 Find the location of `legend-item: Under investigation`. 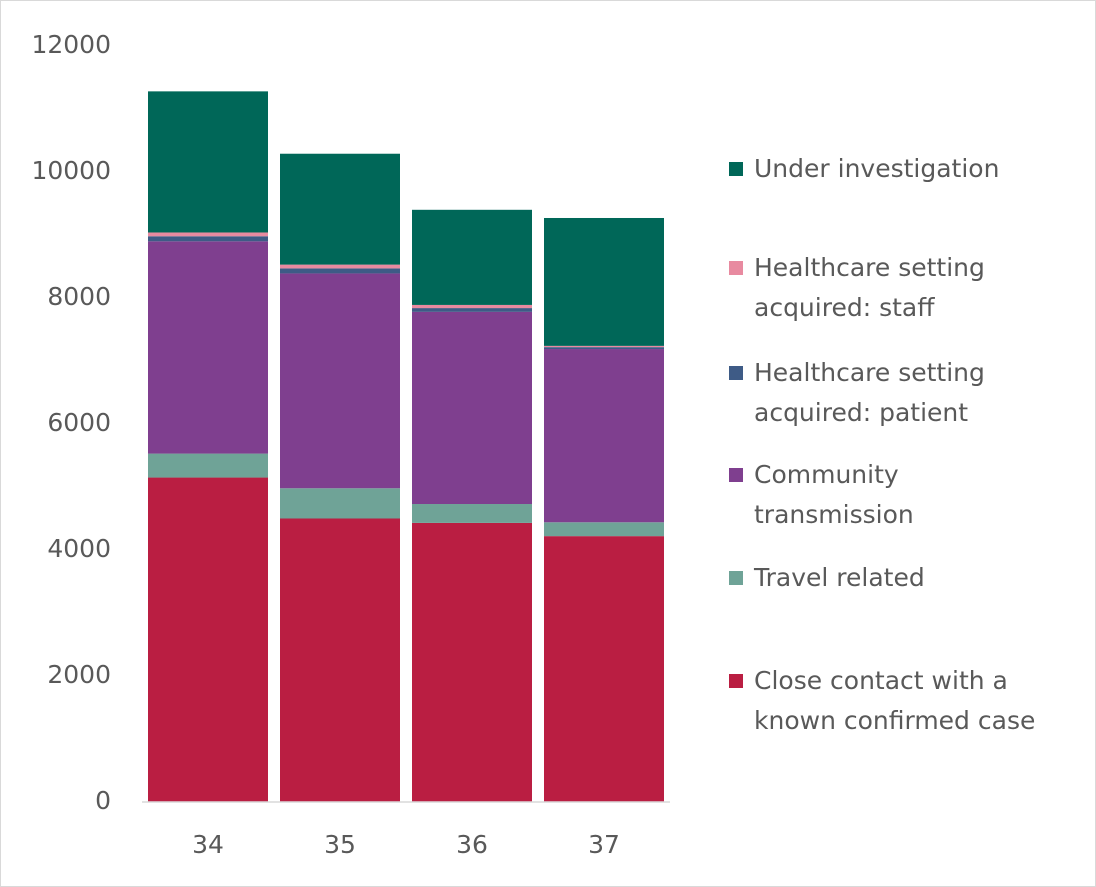

legend-item: Under investigation is located at coordinates (896, 169).